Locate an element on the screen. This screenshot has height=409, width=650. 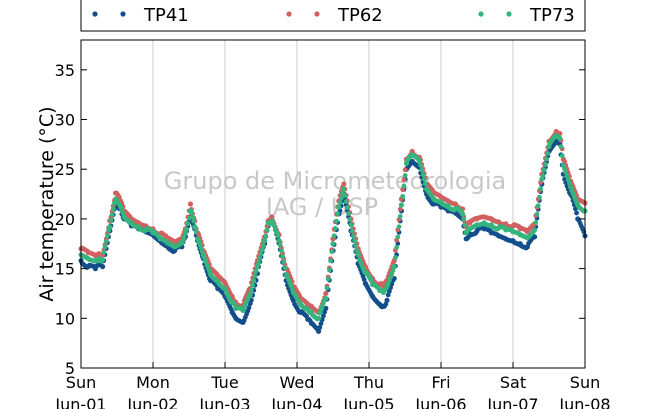
x-tick-day-label: Sat is located at coordinates (513, 382).